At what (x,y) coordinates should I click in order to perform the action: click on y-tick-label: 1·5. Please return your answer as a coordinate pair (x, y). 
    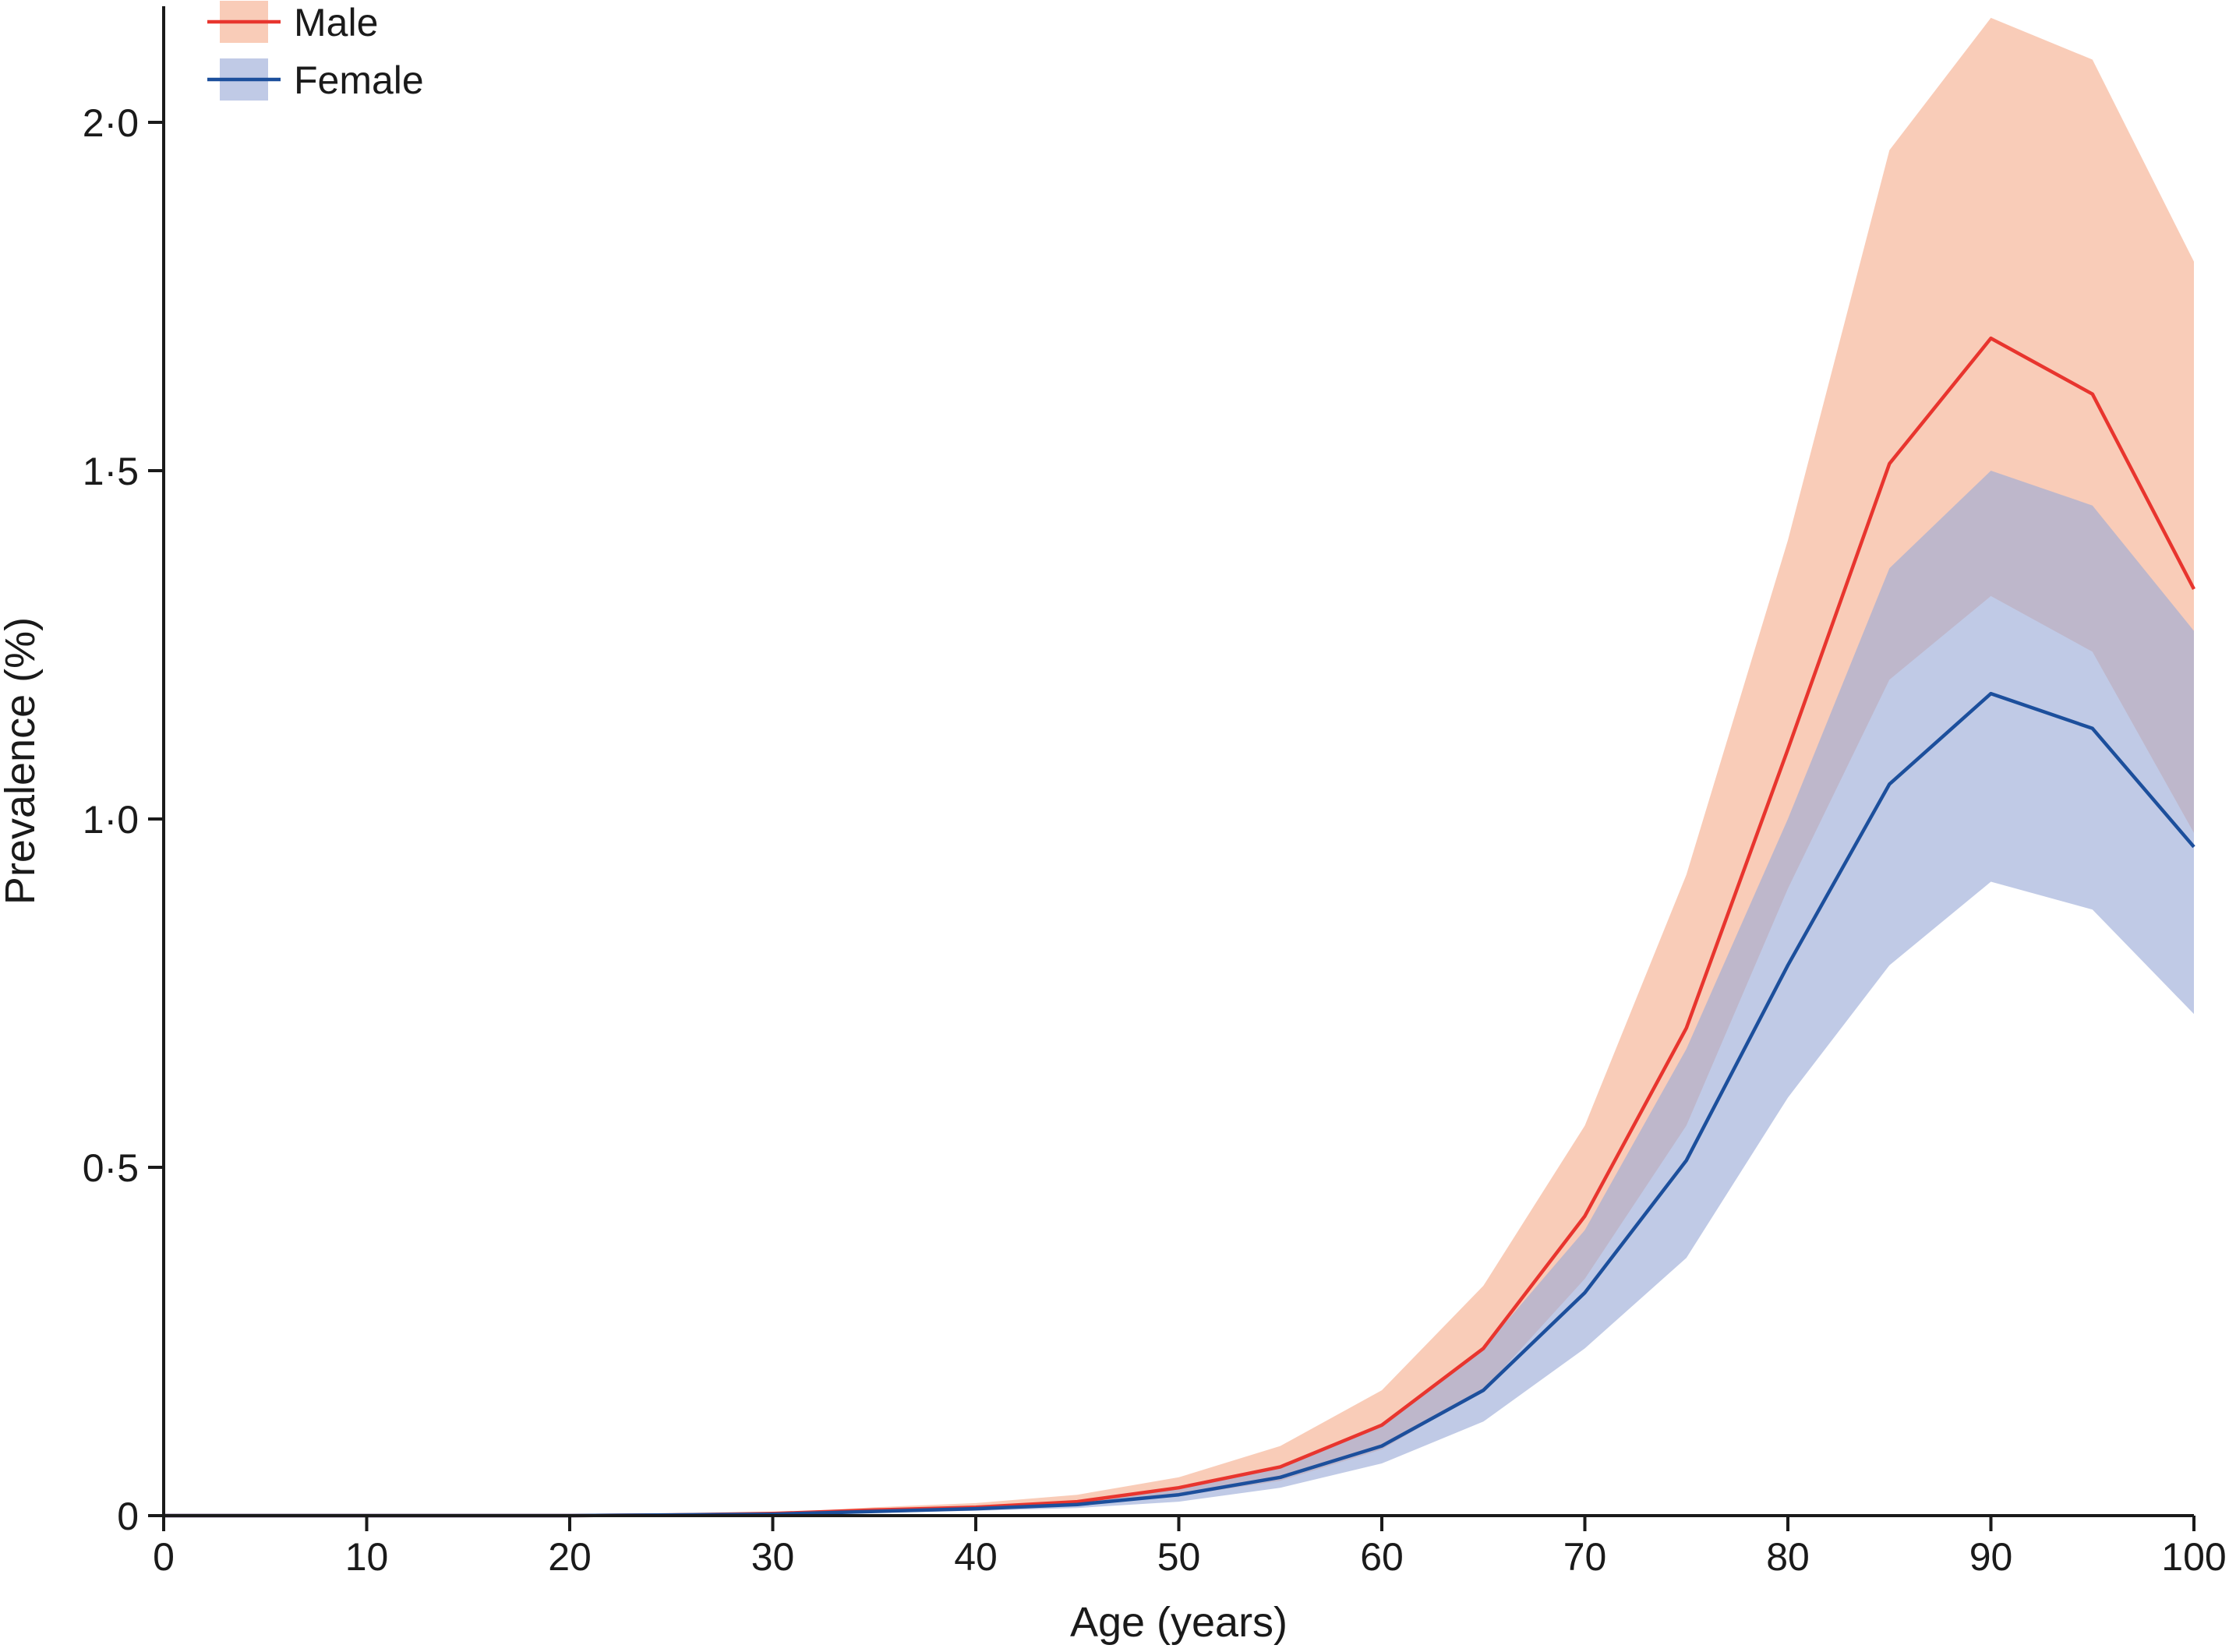
    Looking at the image, I should click on (111, 472).